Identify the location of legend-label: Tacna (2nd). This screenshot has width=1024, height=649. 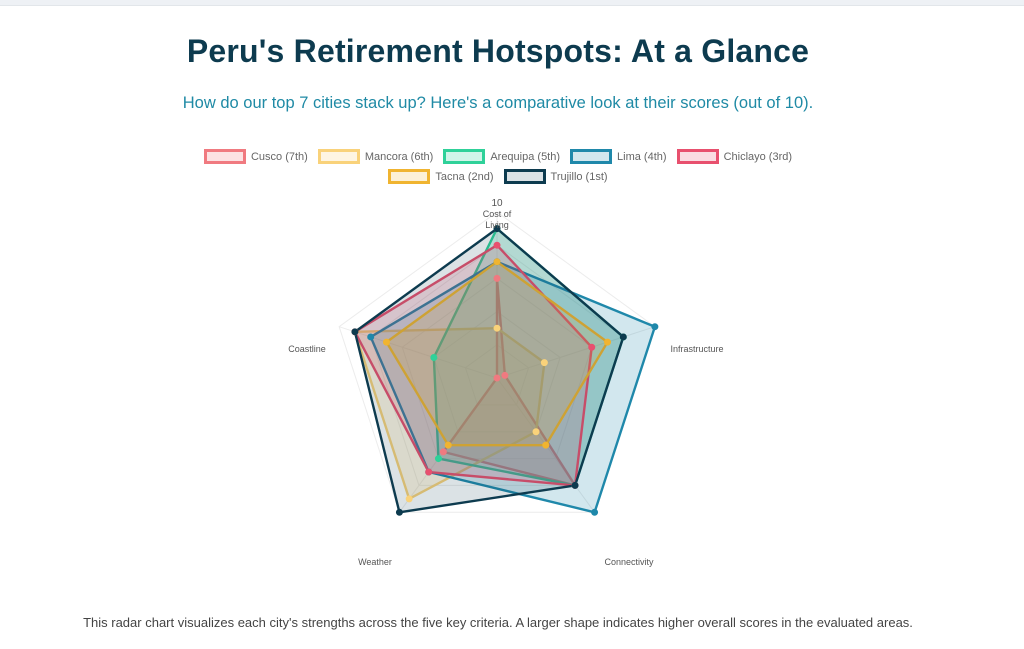
(464, 176).